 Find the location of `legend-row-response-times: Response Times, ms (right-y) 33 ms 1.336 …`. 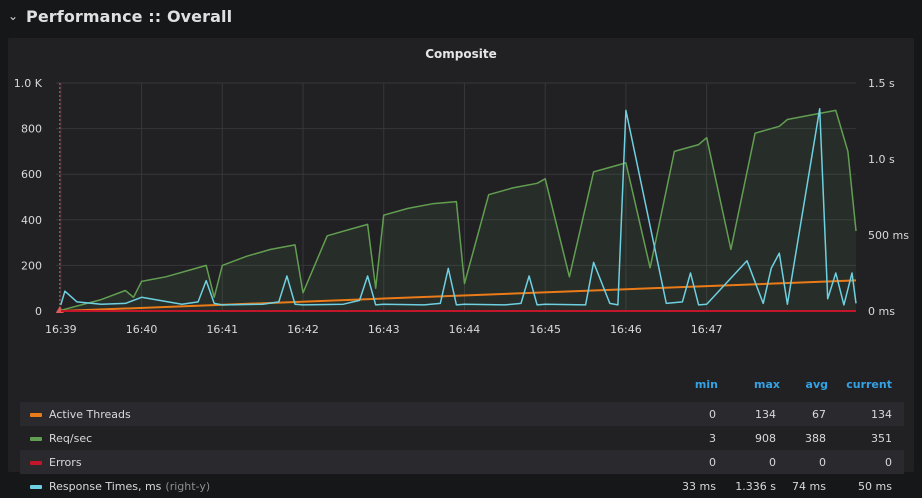

legend-row-response-times: Response Times, ms (right-y) 33 ms 1.336 … is located at coordinates (462, 486).